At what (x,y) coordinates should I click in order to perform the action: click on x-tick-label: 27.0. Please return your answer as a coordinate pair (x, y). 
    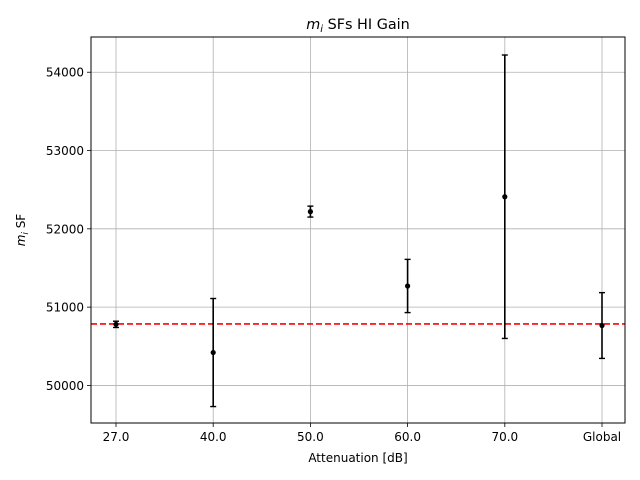
    Looking at the image, I should click on (116, 437).